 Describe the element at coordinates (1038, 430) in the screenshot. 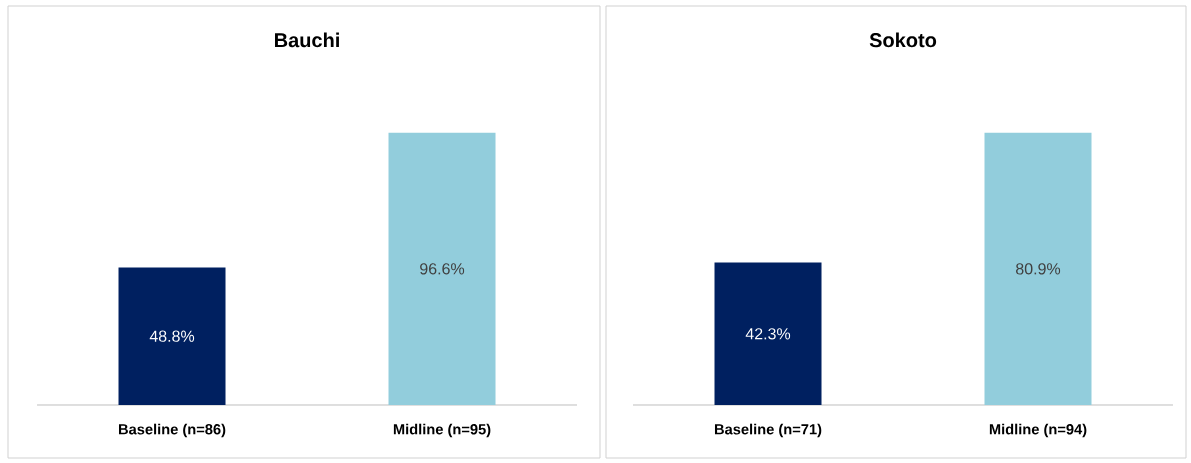

I see `x-tick-label: Midline (n=94)` at that location.